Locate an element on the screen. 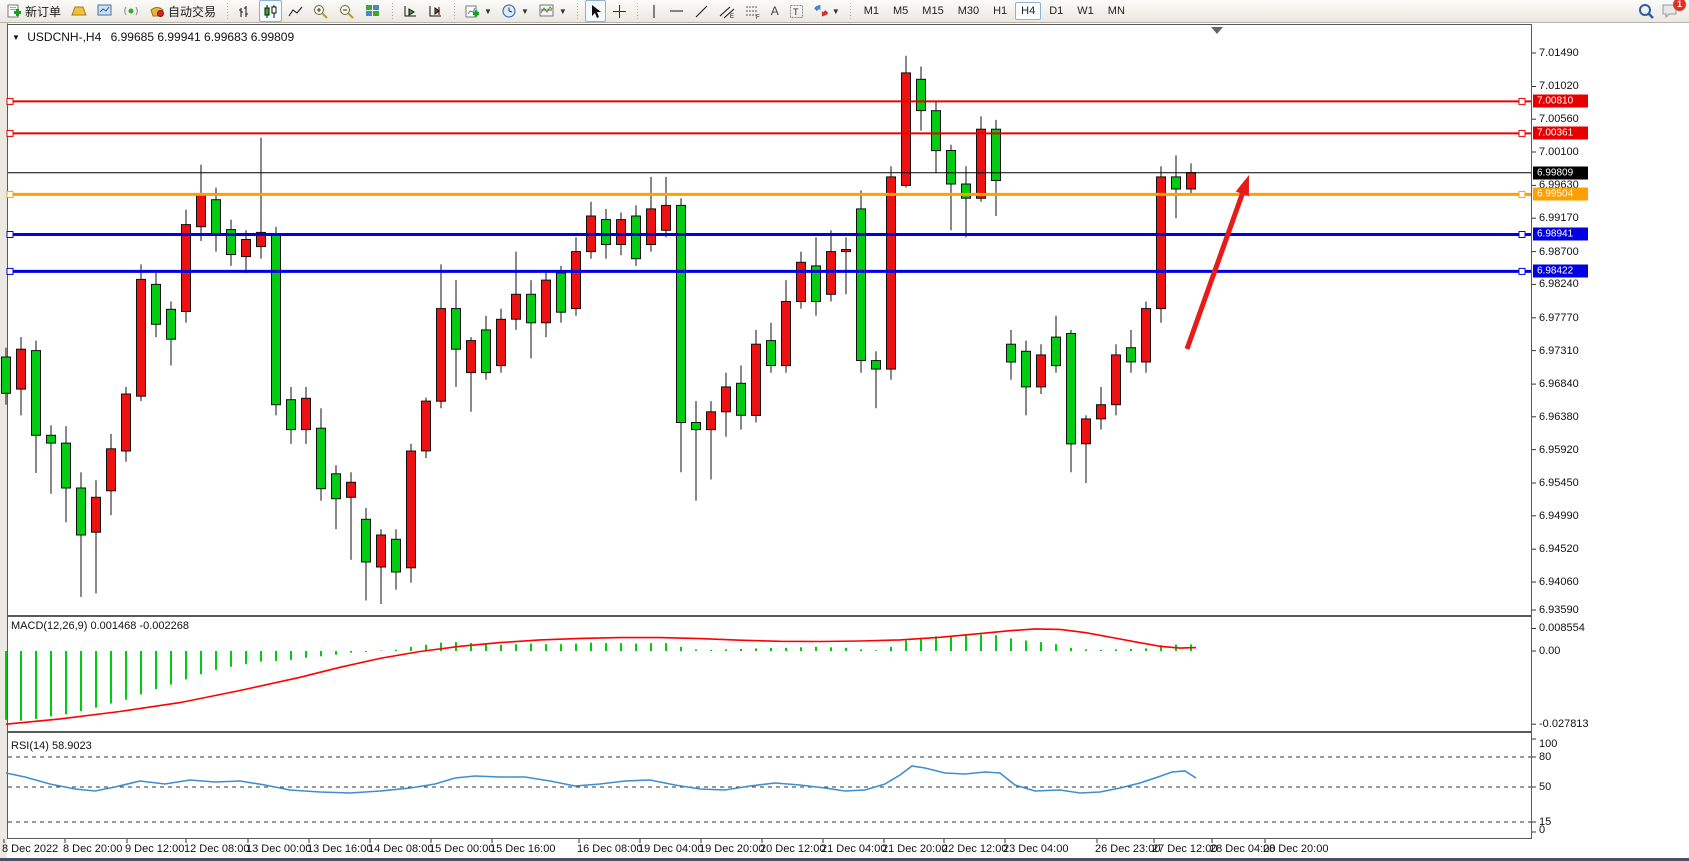 The height and width of the screenshot is (861, 1689). line-chart-icon is located at coordinates (295, 11).